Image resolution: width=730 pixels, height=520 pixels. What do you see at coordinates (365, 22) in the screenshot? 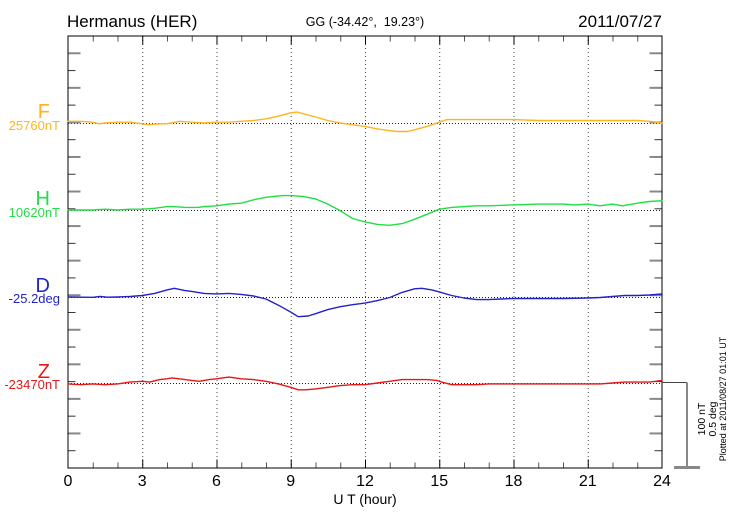
I see `geographic-coordinates: GG (-34.42°, 19.23°)` at bounding box center [365, 22].